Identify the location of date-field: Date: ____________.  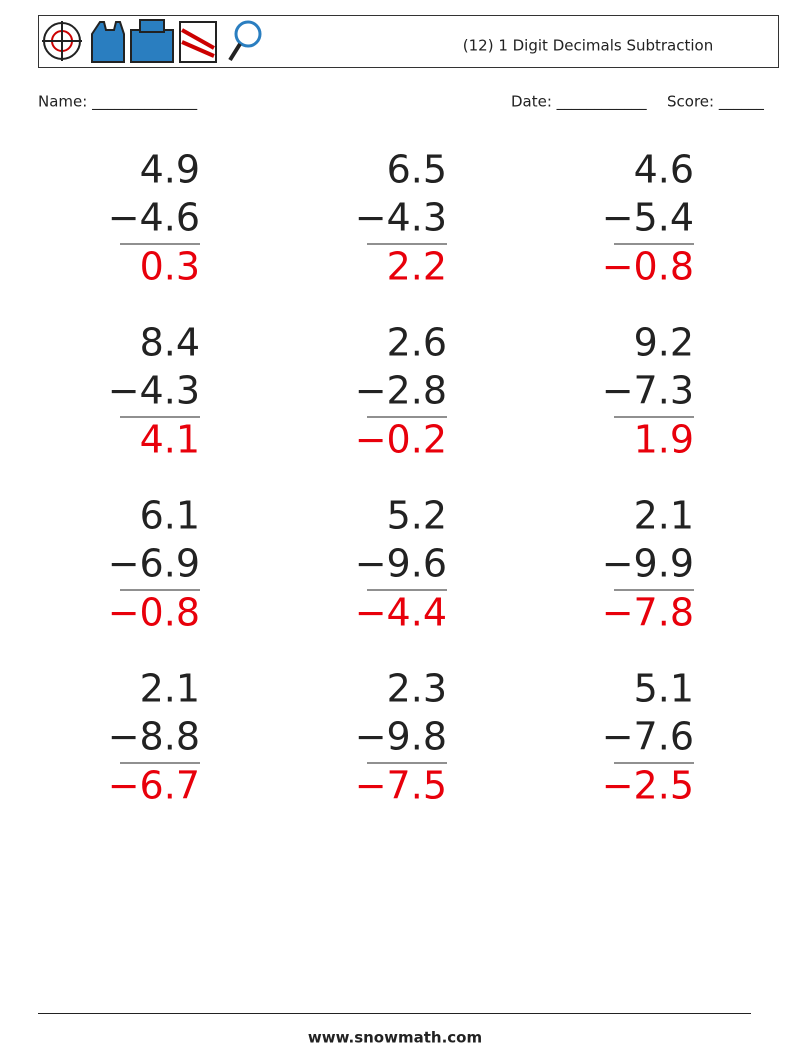
(579, 102).